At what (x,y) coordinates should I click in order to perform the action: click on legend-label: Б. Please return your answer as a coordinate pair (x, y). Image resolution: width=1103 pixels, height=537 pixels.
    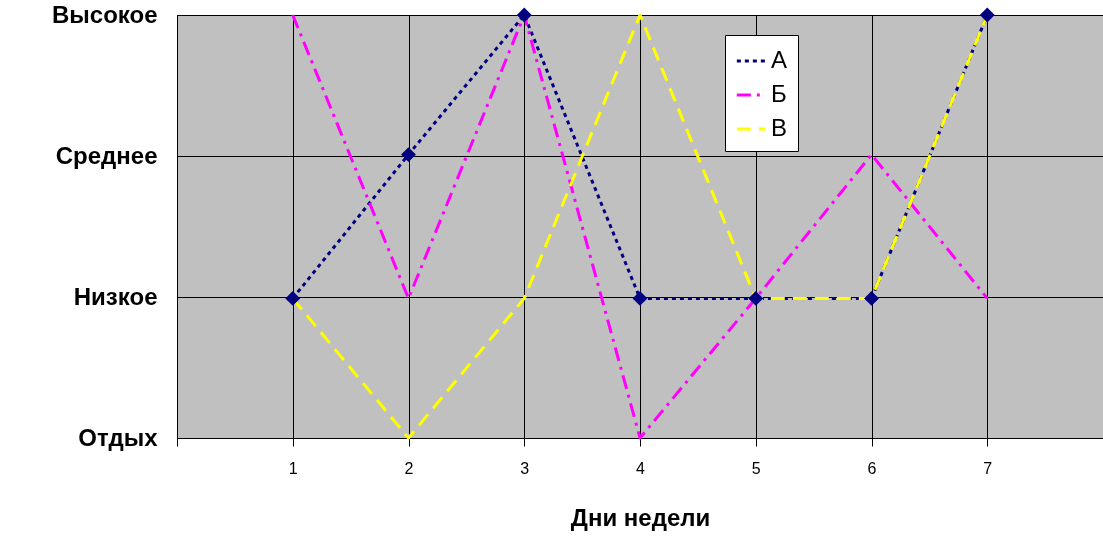
    Looking at the image, I should click on (779, 93).